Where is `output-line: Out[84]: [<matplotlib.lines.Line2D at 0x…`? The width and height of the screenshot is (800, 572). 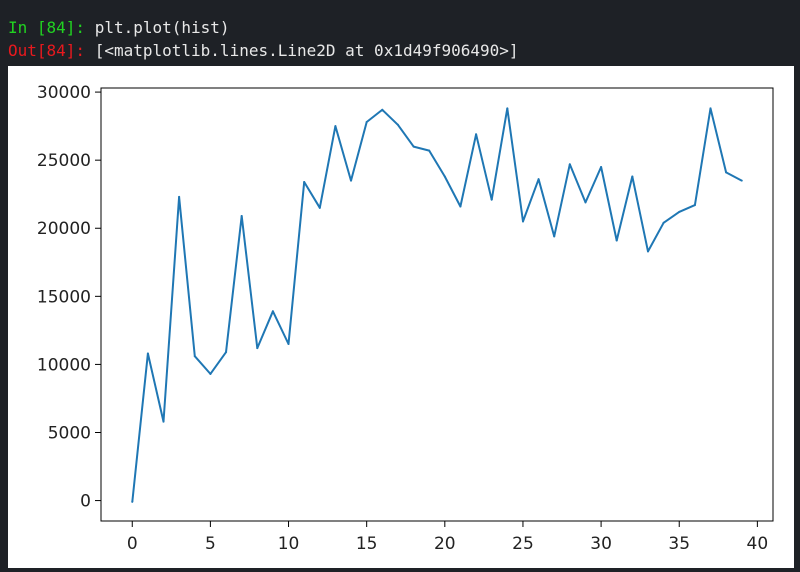 output-line: Out[84]: [<matplotlib.lines.Line2D at 0x… is located at coordinates (263, 51).